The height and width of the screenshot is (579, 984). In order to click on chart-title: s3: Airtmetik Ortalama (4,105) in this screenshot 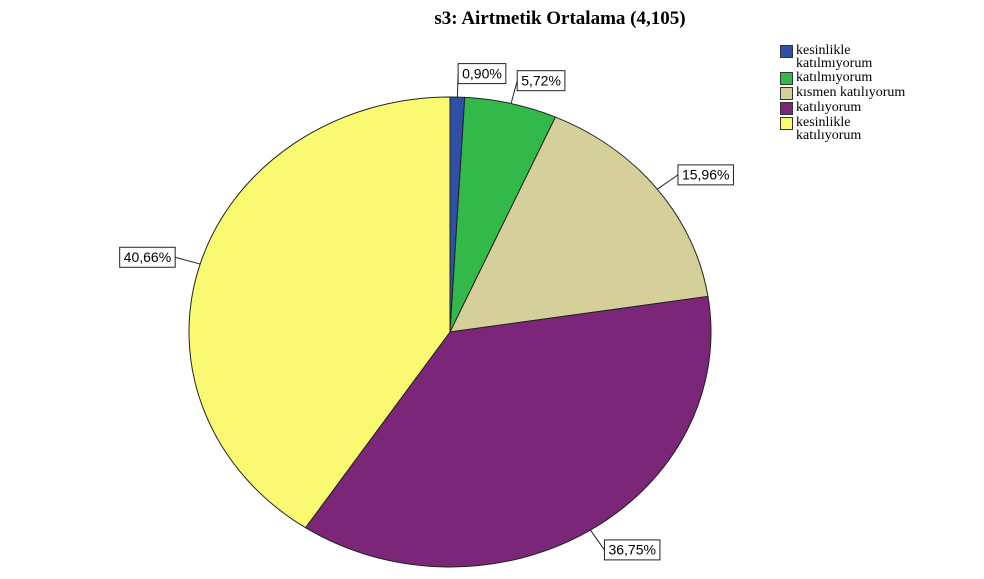, I will do `click(559, 18)`.